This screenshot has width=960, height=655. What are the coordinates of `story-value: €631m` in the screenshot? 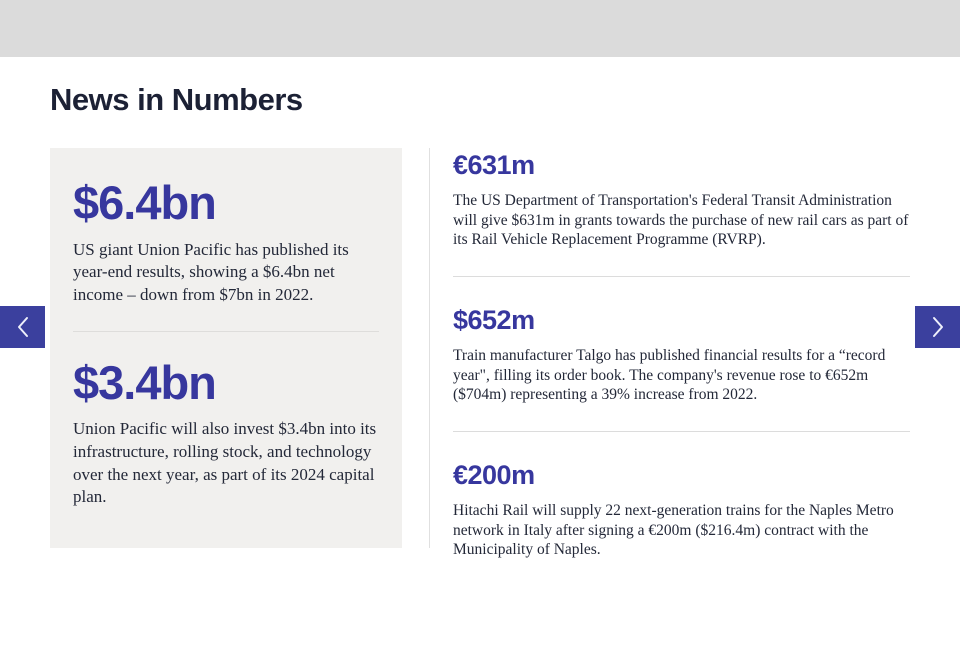 It's located at (494, 165).